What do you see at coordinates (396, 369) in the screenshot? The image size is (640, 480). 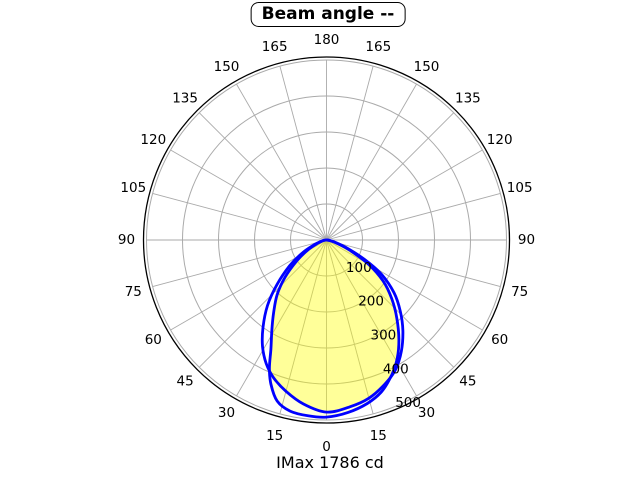 I see `radial-tick-label: 400` at bounding box center [396, 369].